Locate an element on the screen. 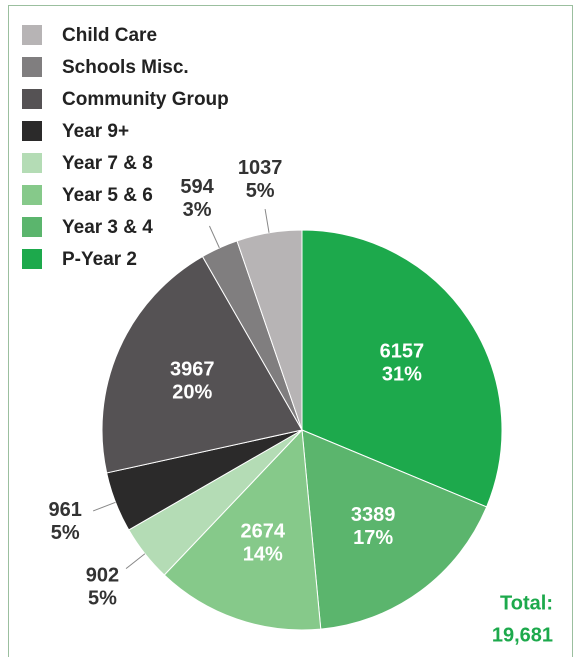 The height and width of the screenshot is (657, 579). data-label: 1037 is located at coordinates (260, 168).